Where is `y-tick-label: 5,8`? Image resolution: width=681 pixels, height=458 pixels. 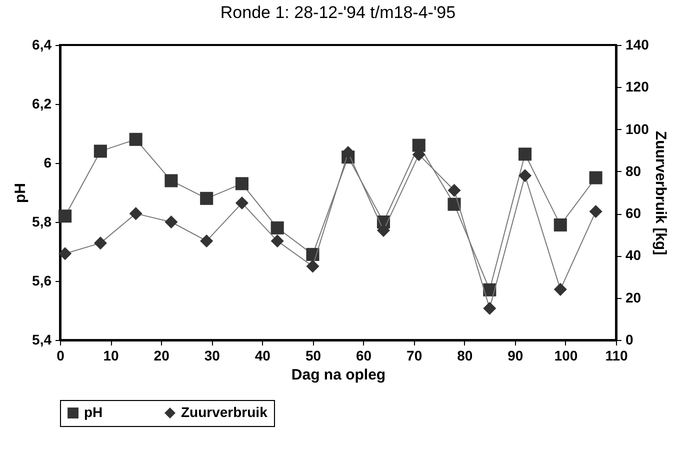
y-tick-label: 5,8 is located at coordinates (42, 222).